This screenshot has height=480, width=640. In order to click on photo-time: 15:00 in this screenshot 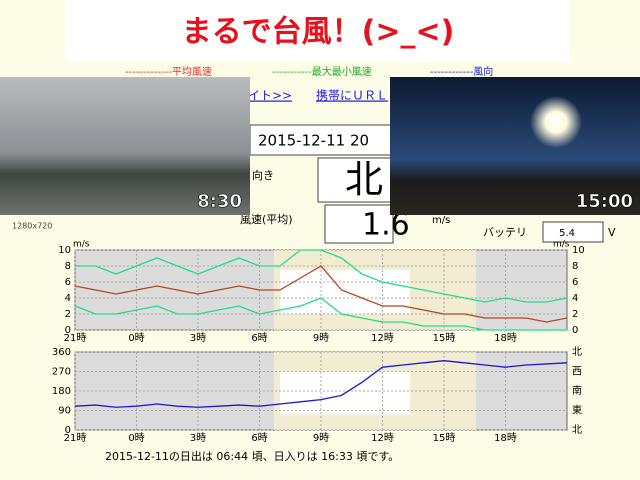, I will do `click(604, 201)`.